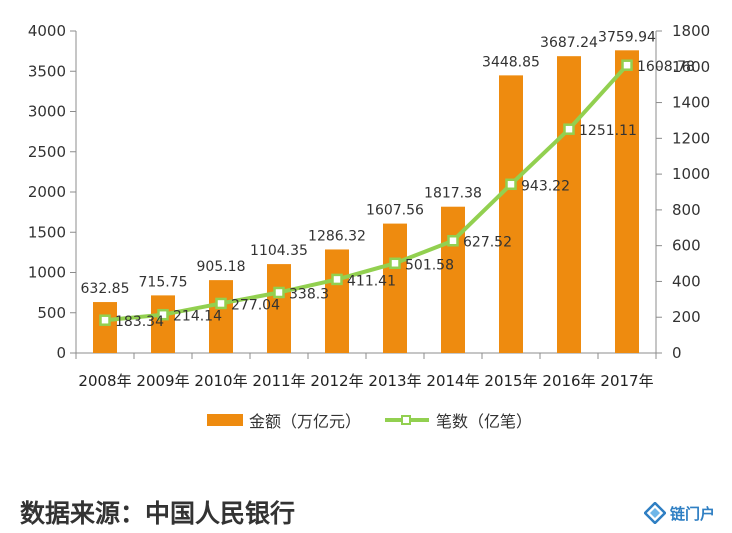 This screenshot has width=732, height=533. Describe the element at coordinates (61, 353) in the screenshot. I see `y-left-tick-label: 0` at that location.